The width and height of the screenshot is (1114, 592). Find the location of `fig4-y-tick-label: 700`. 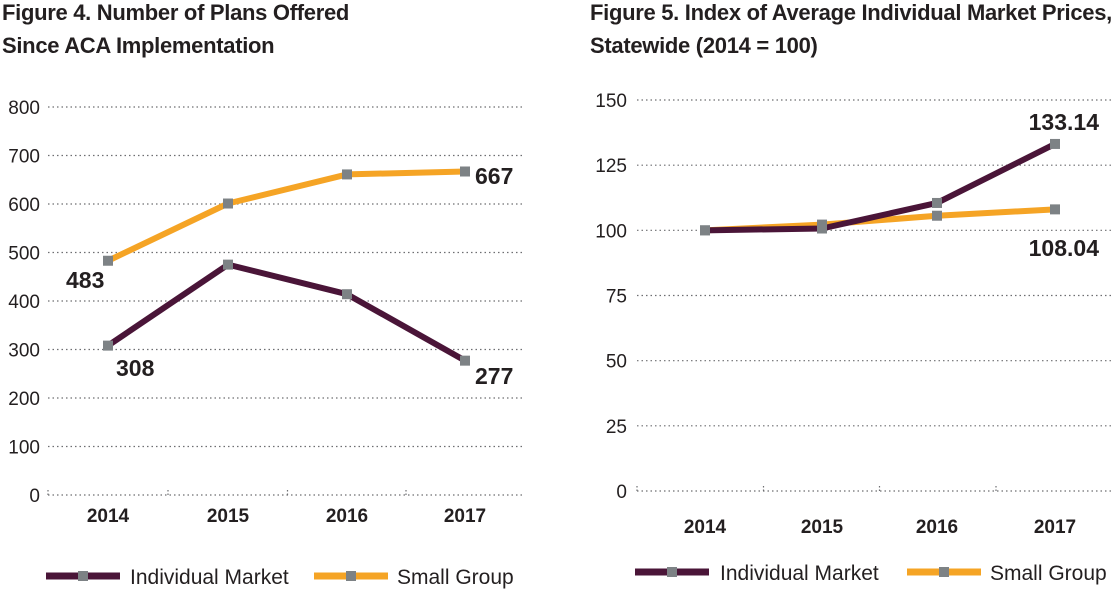

fig4-y-tick-label: 700 is located at coordinates (24, 157).